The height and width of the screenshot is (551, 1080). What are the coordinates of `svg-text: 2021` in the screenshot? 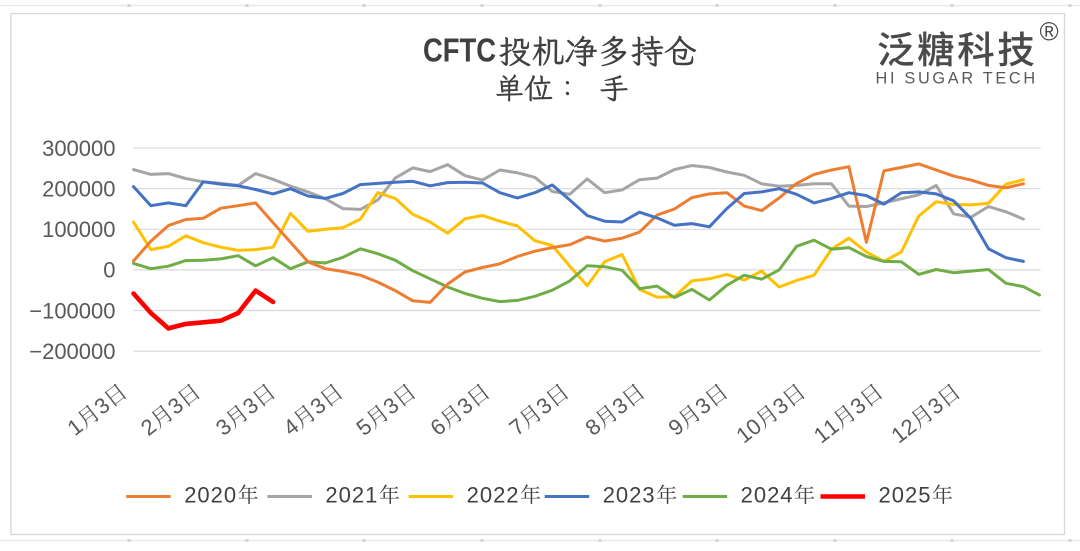 It's located at (351, 494).